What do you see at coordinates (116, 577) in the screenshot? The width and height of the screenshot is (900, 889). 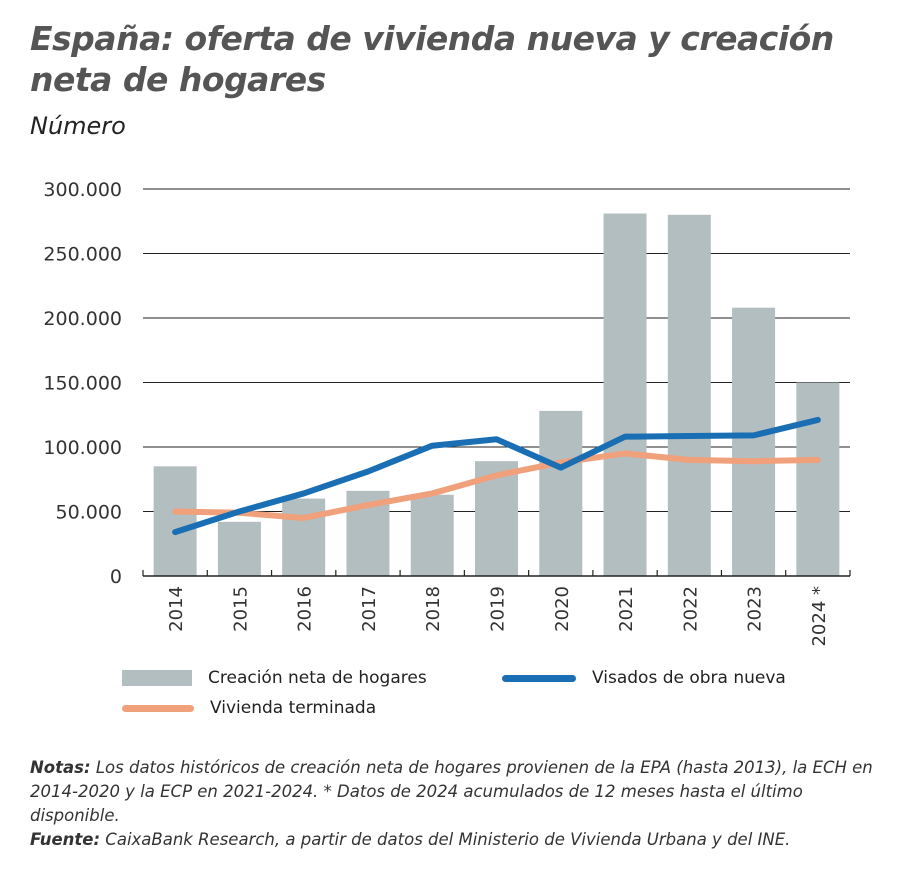 I see `y-tick-label: 0` at bounding box center [116, 577].